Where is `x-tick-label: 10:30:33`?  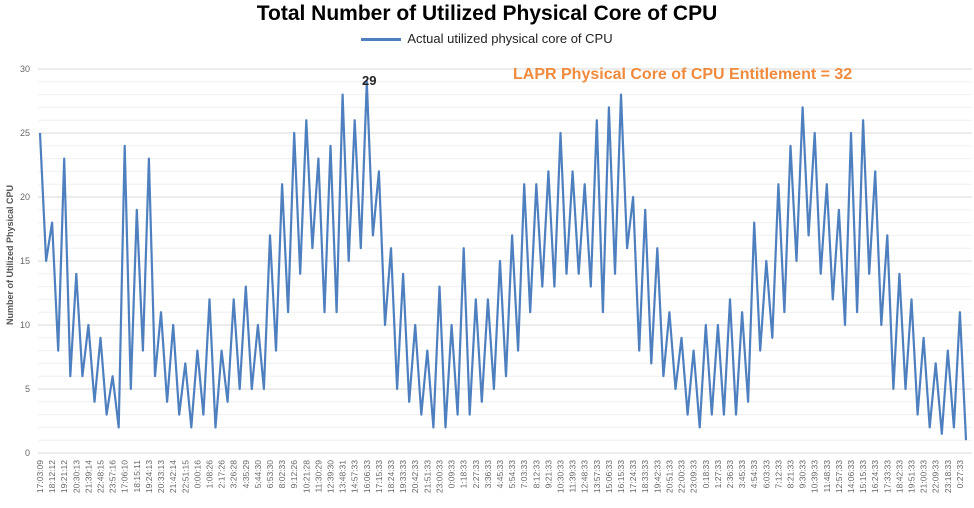 x-tick-label: 10:30:33 is located at coordinates (560, 476).